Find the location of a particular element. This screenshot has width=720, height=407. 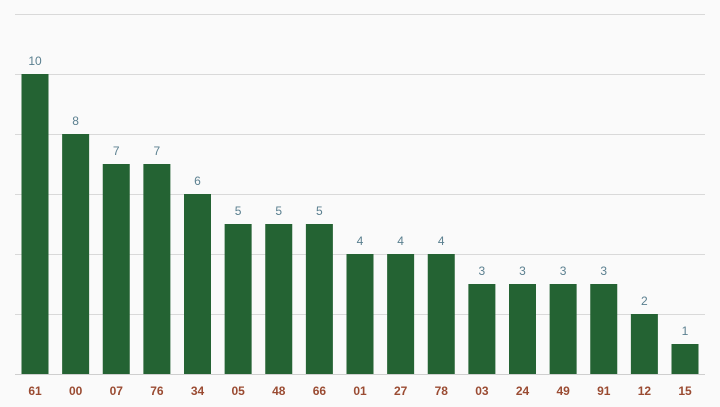

x-tick-label-01: 01 is located at coordinates (360, 391).